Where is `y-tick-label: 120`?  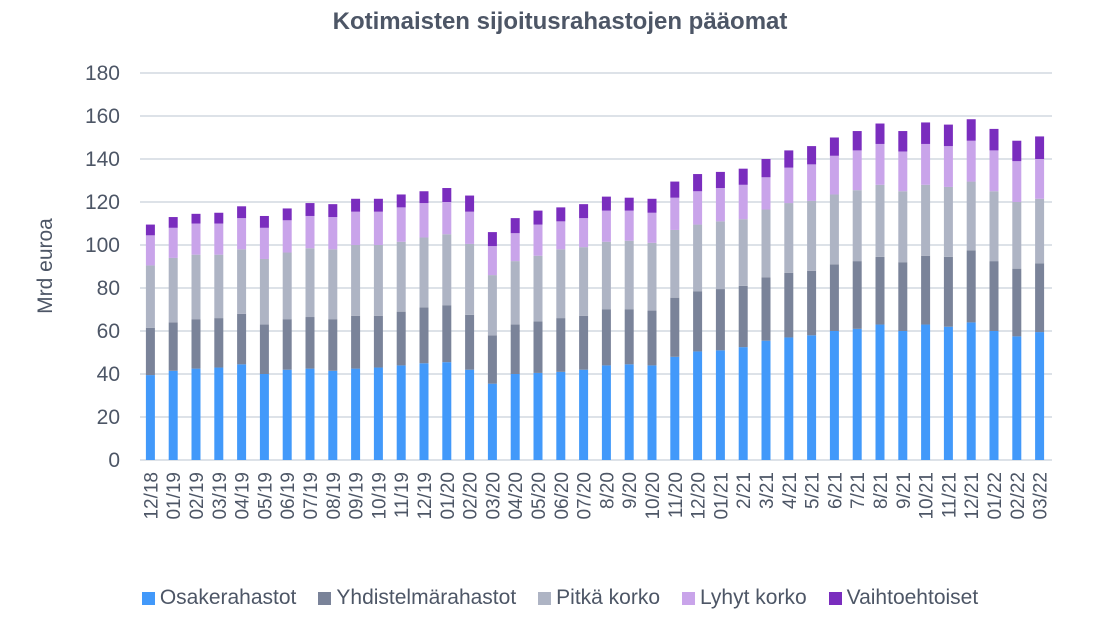
y-tick-label: 120 is located at coordinates (102, 202).